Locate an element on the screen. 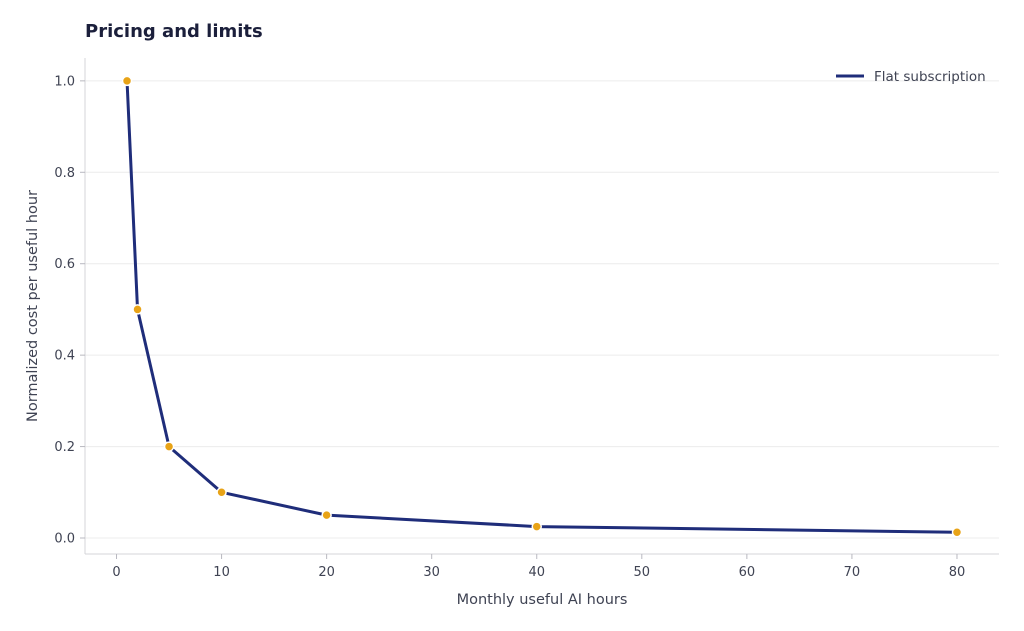 This screenshot has width=1024, height=631. legend-label: Flat subscription is located at coordinates (930, 77).